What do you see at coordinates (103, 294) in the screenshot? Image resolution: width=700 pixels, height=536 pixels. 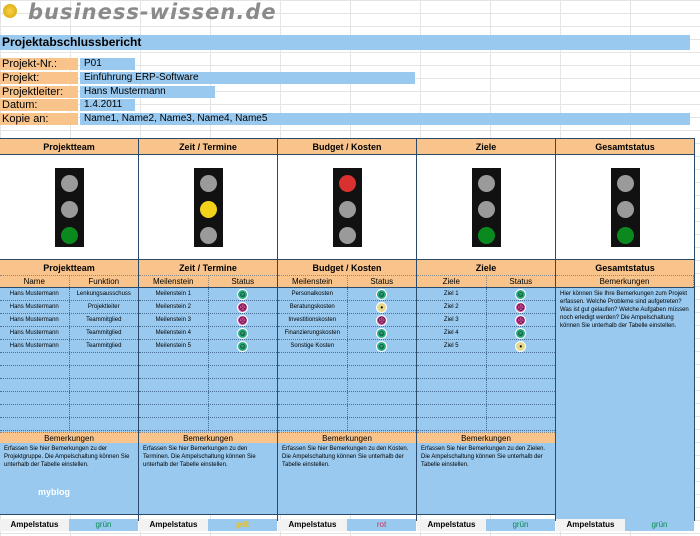 I see `cell: Lenkungsausschuss` at bounding box center [103, 294].